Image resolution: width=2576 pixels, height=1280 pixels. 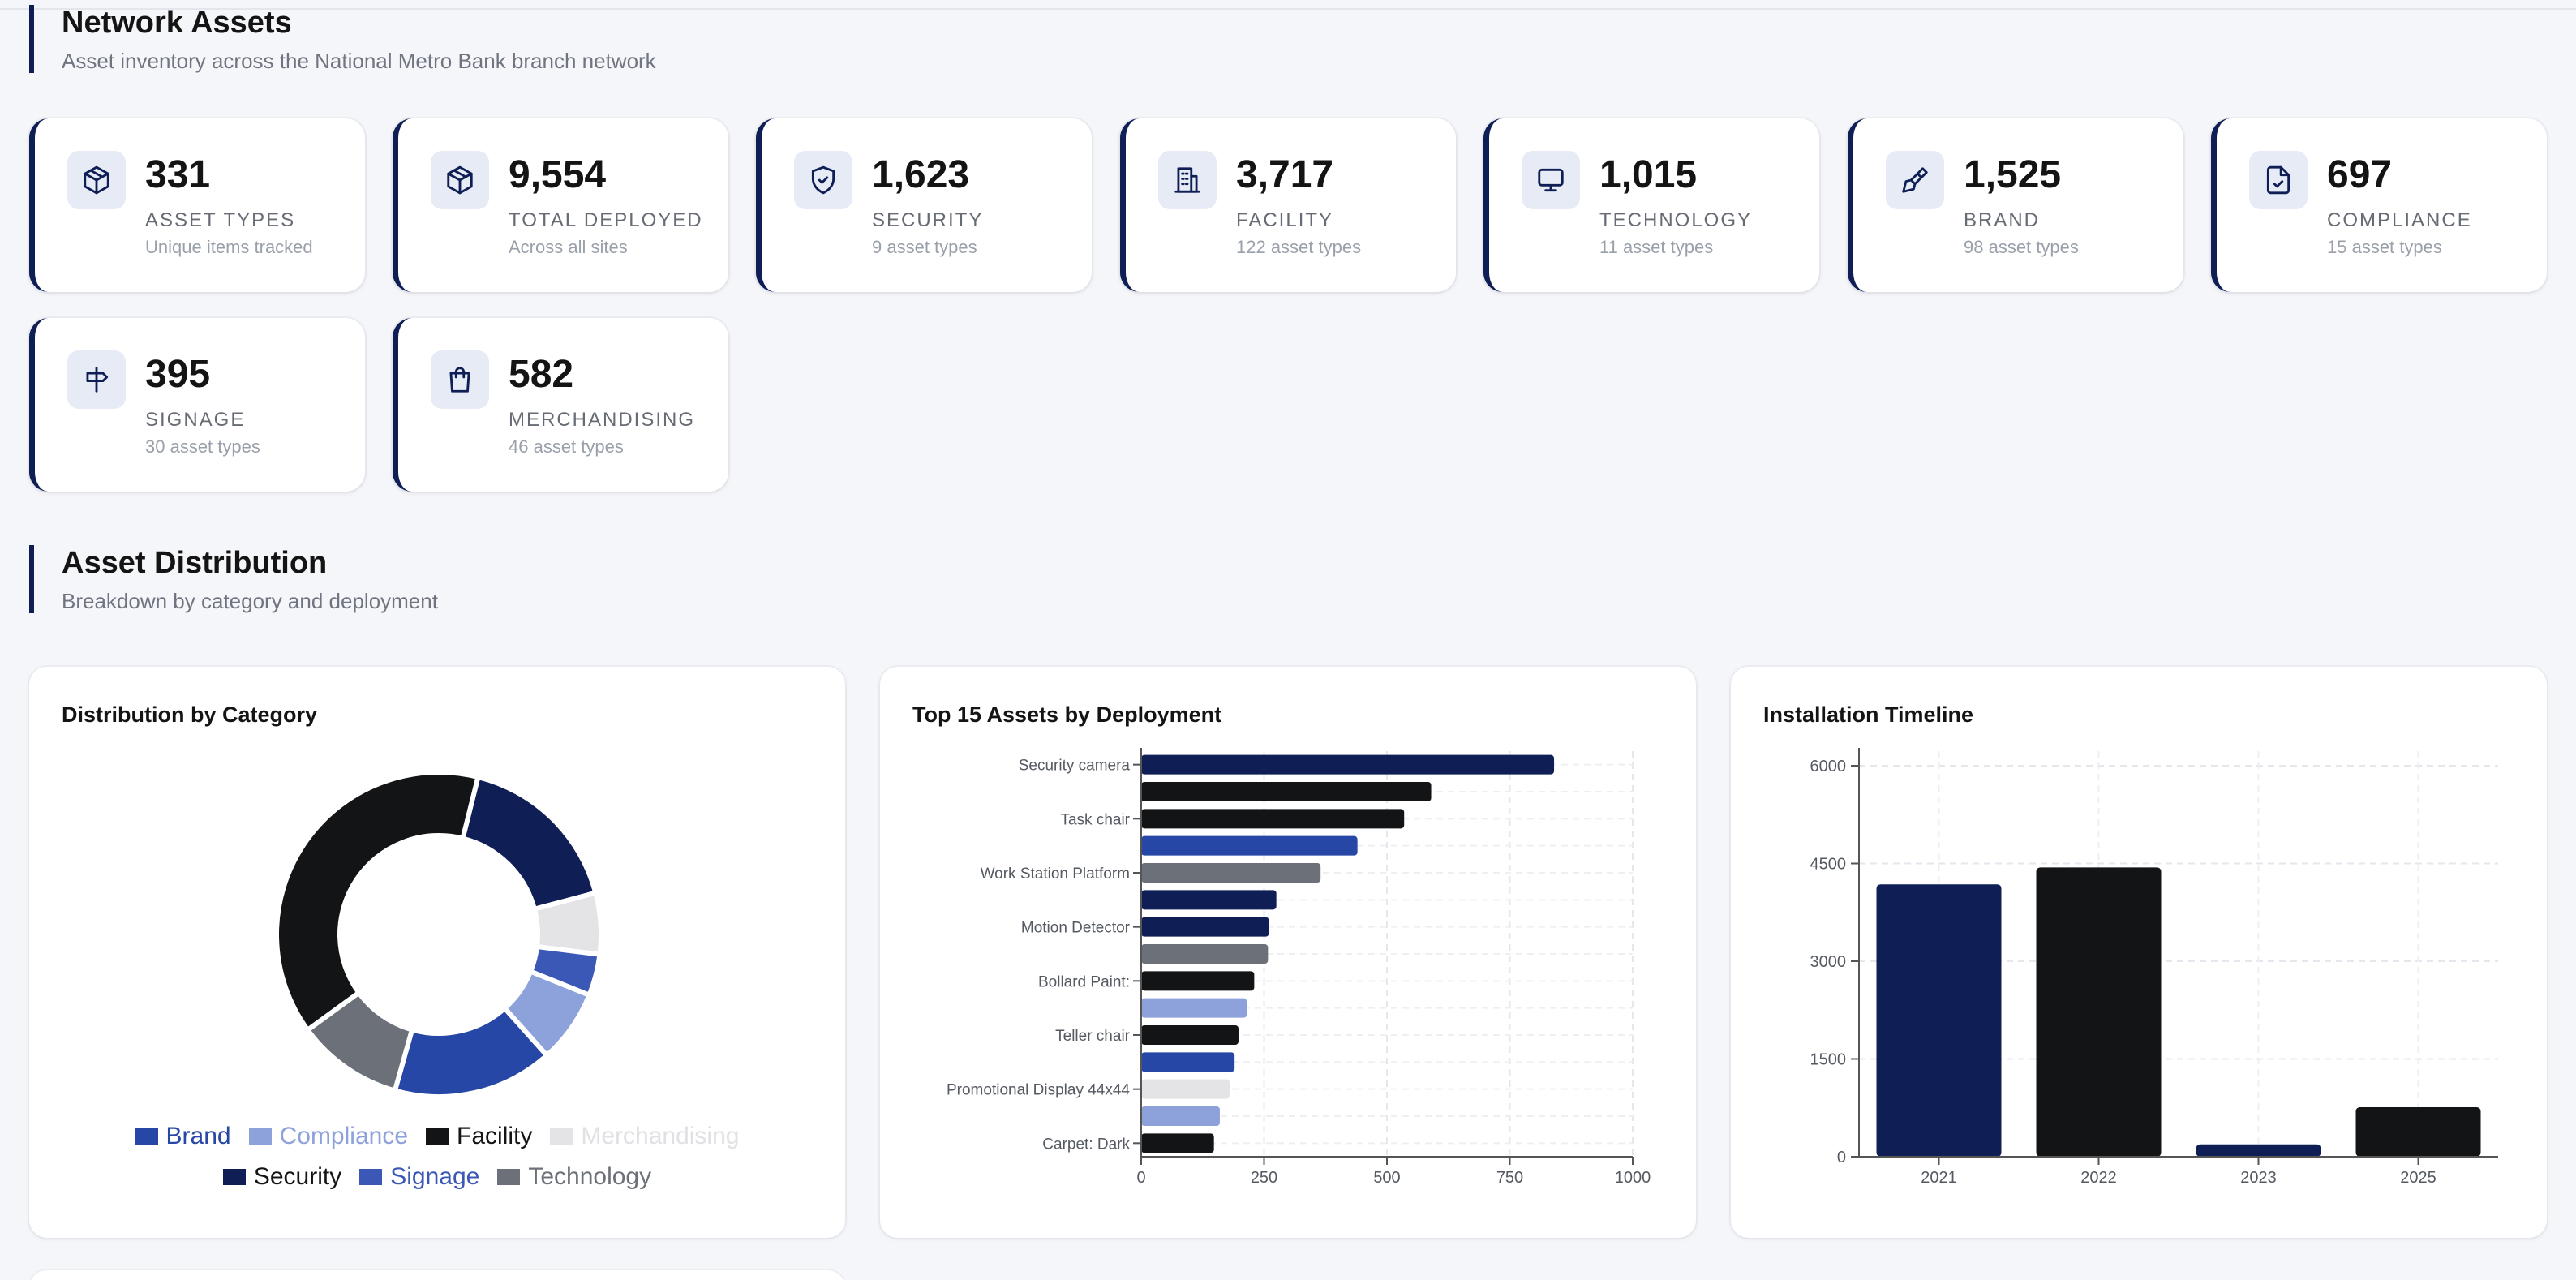 I want to click on stat-label: COMPLIANCE, so click(x=2399, y=220).